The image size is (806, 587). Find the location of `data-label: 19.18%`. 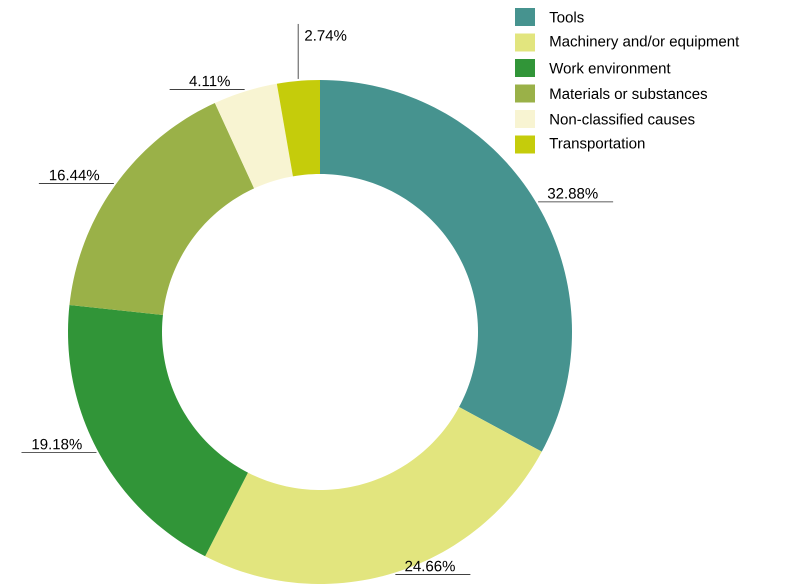

data-label: 19.18% is located at coordinates (57, 444).